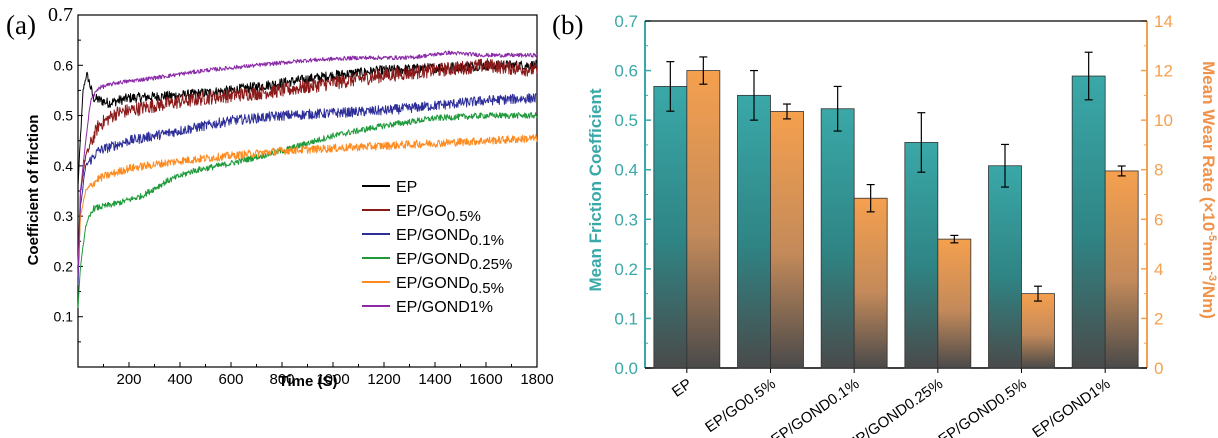 This screenshot has height=438, width=1218. I want to click on panel-a-y-axis-label: Coefficient of friction, so click(33, 190).